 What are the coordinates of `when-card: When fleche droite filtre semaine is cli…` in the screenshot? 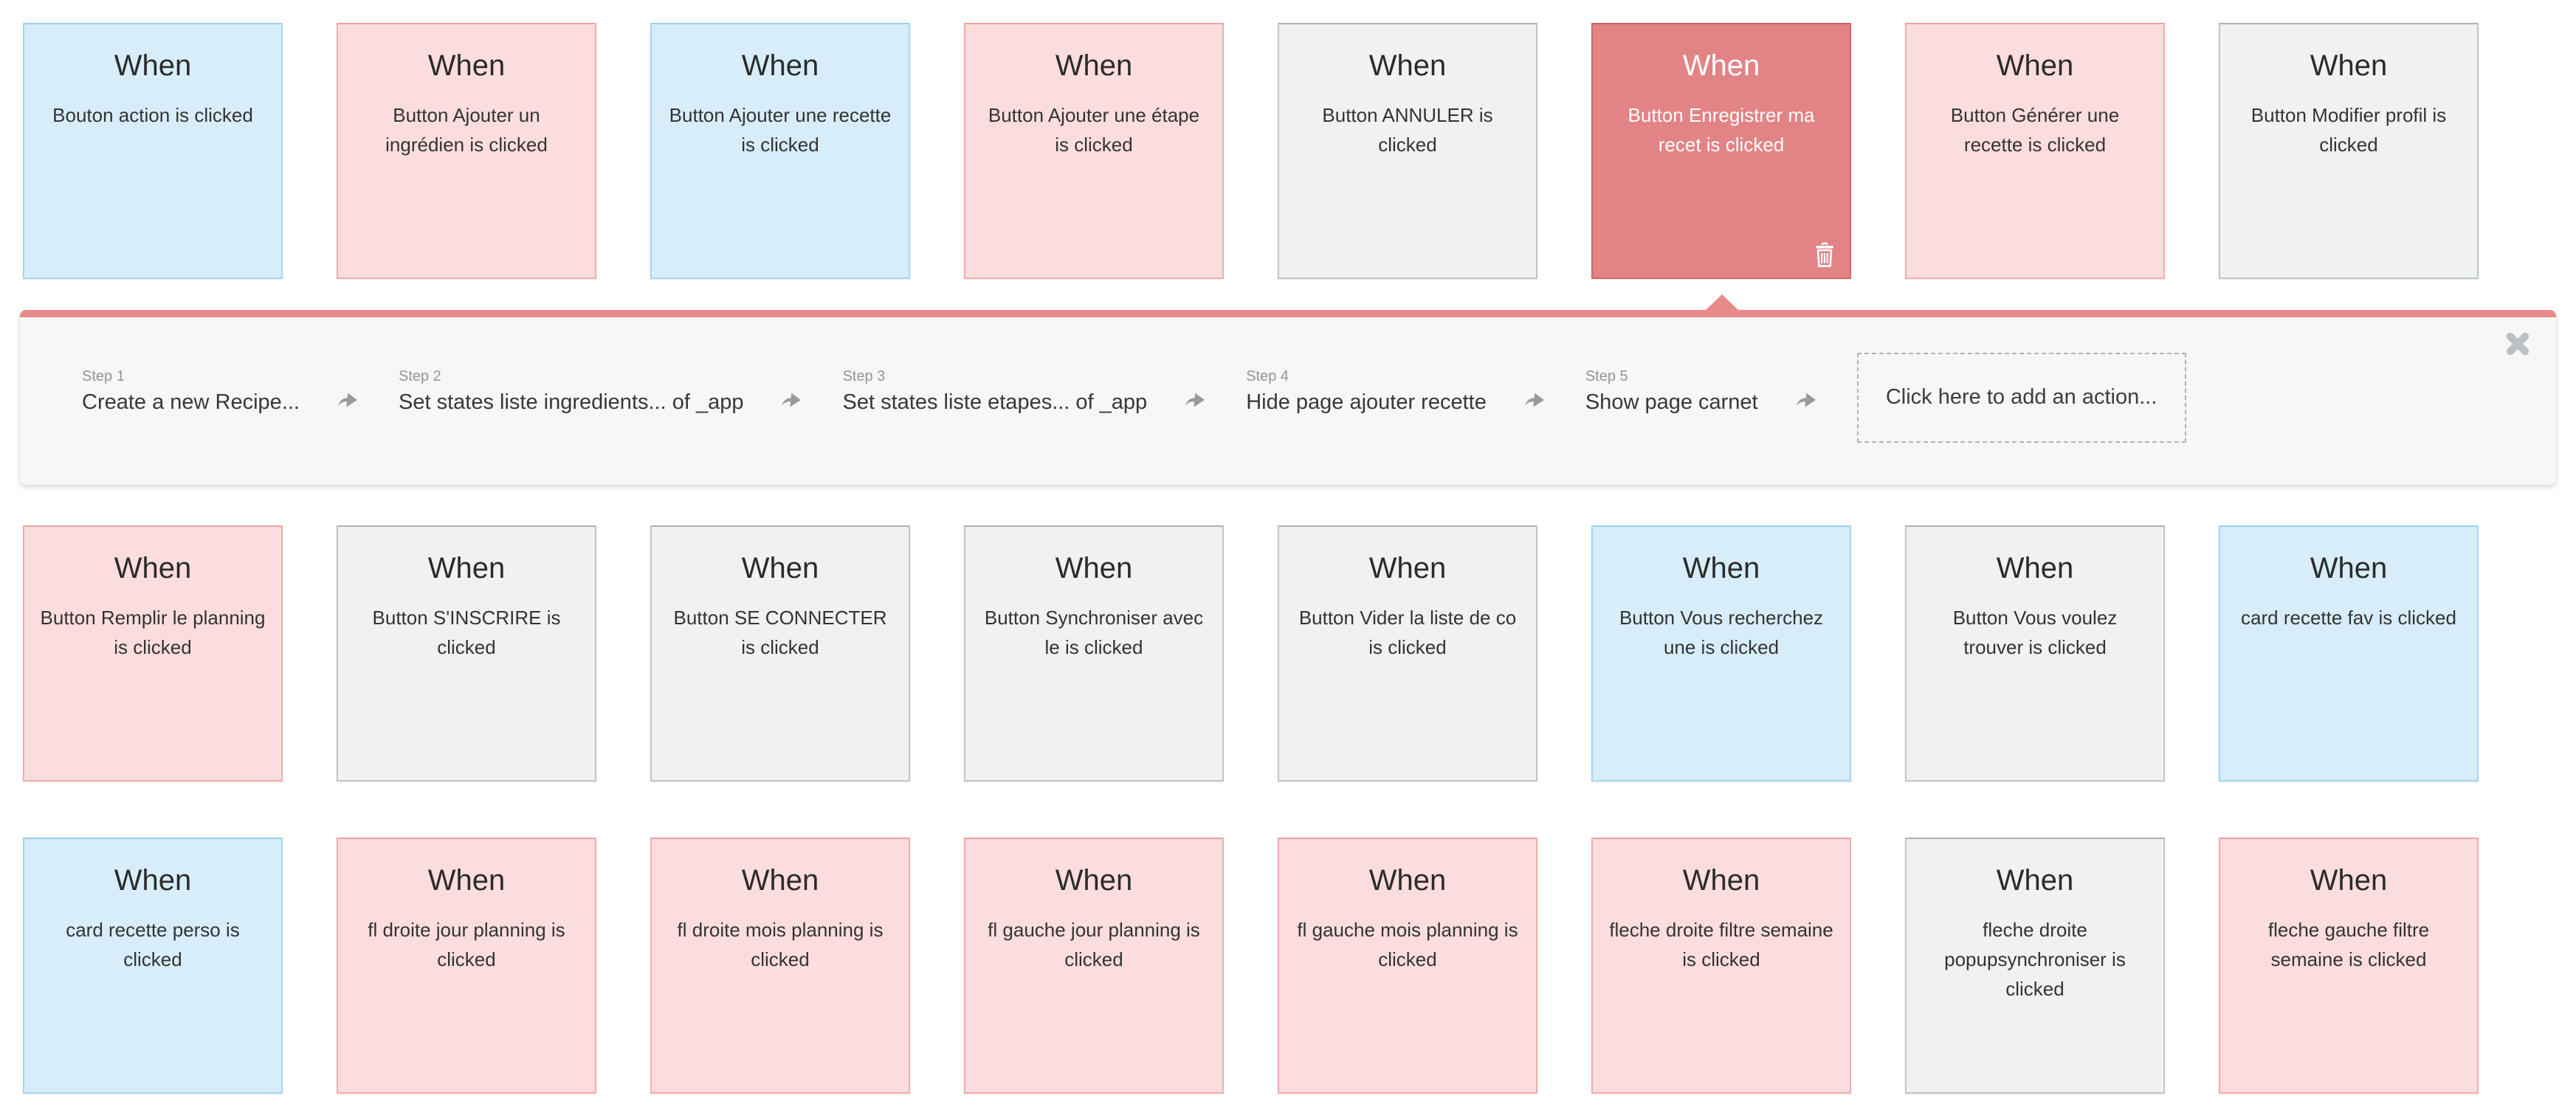 It's located at (1721, 966).